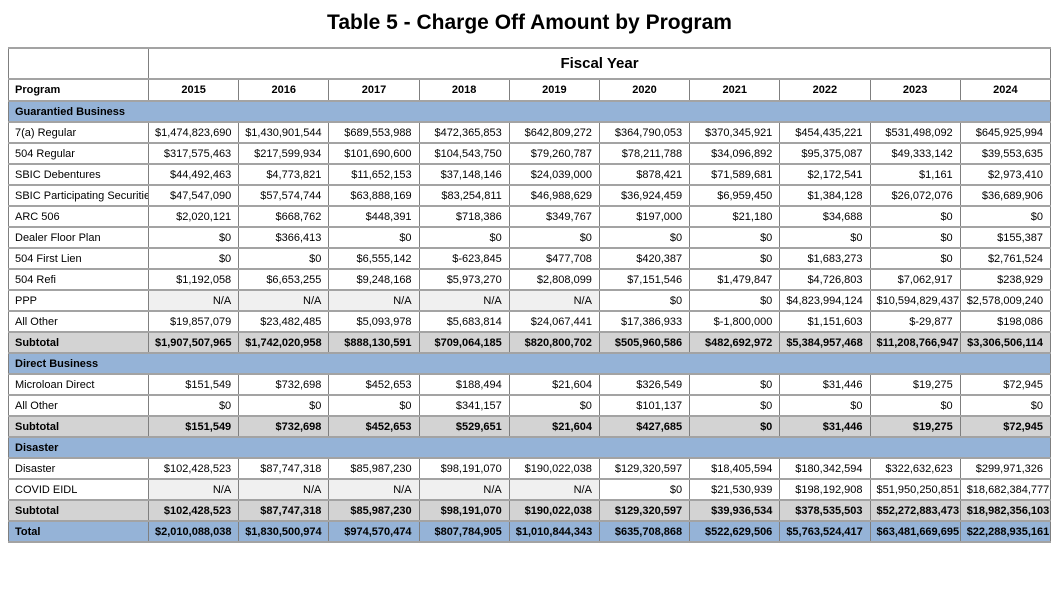  Describe the element at coordinates (529, 447) in the screenshot. I see `section-header-label: Disaster` at that location.